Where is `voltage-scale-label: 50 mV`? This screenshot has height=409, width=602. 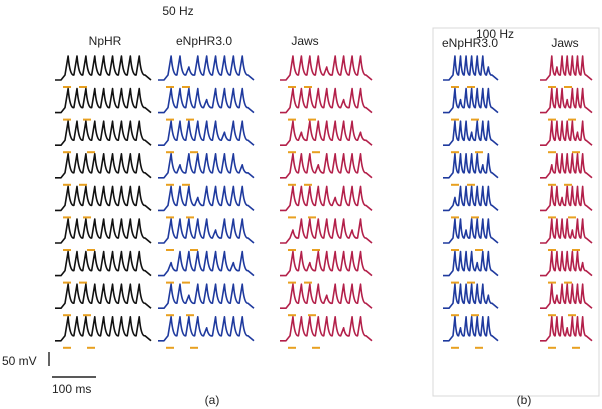
voltage-scale-label: 50 mV is located at coordinates (19, 361).